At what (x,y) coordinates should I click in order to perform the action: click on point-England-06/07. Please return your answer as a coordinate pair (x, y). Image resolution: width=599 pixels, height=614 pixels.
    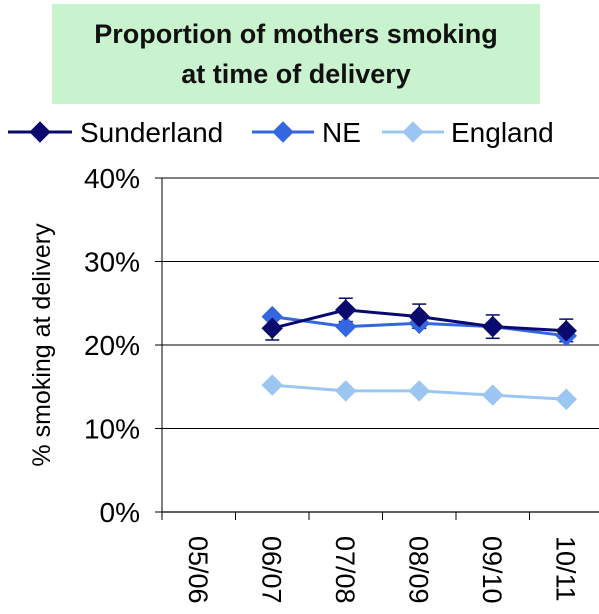
    Looking at the image, I should click on (272, 385).